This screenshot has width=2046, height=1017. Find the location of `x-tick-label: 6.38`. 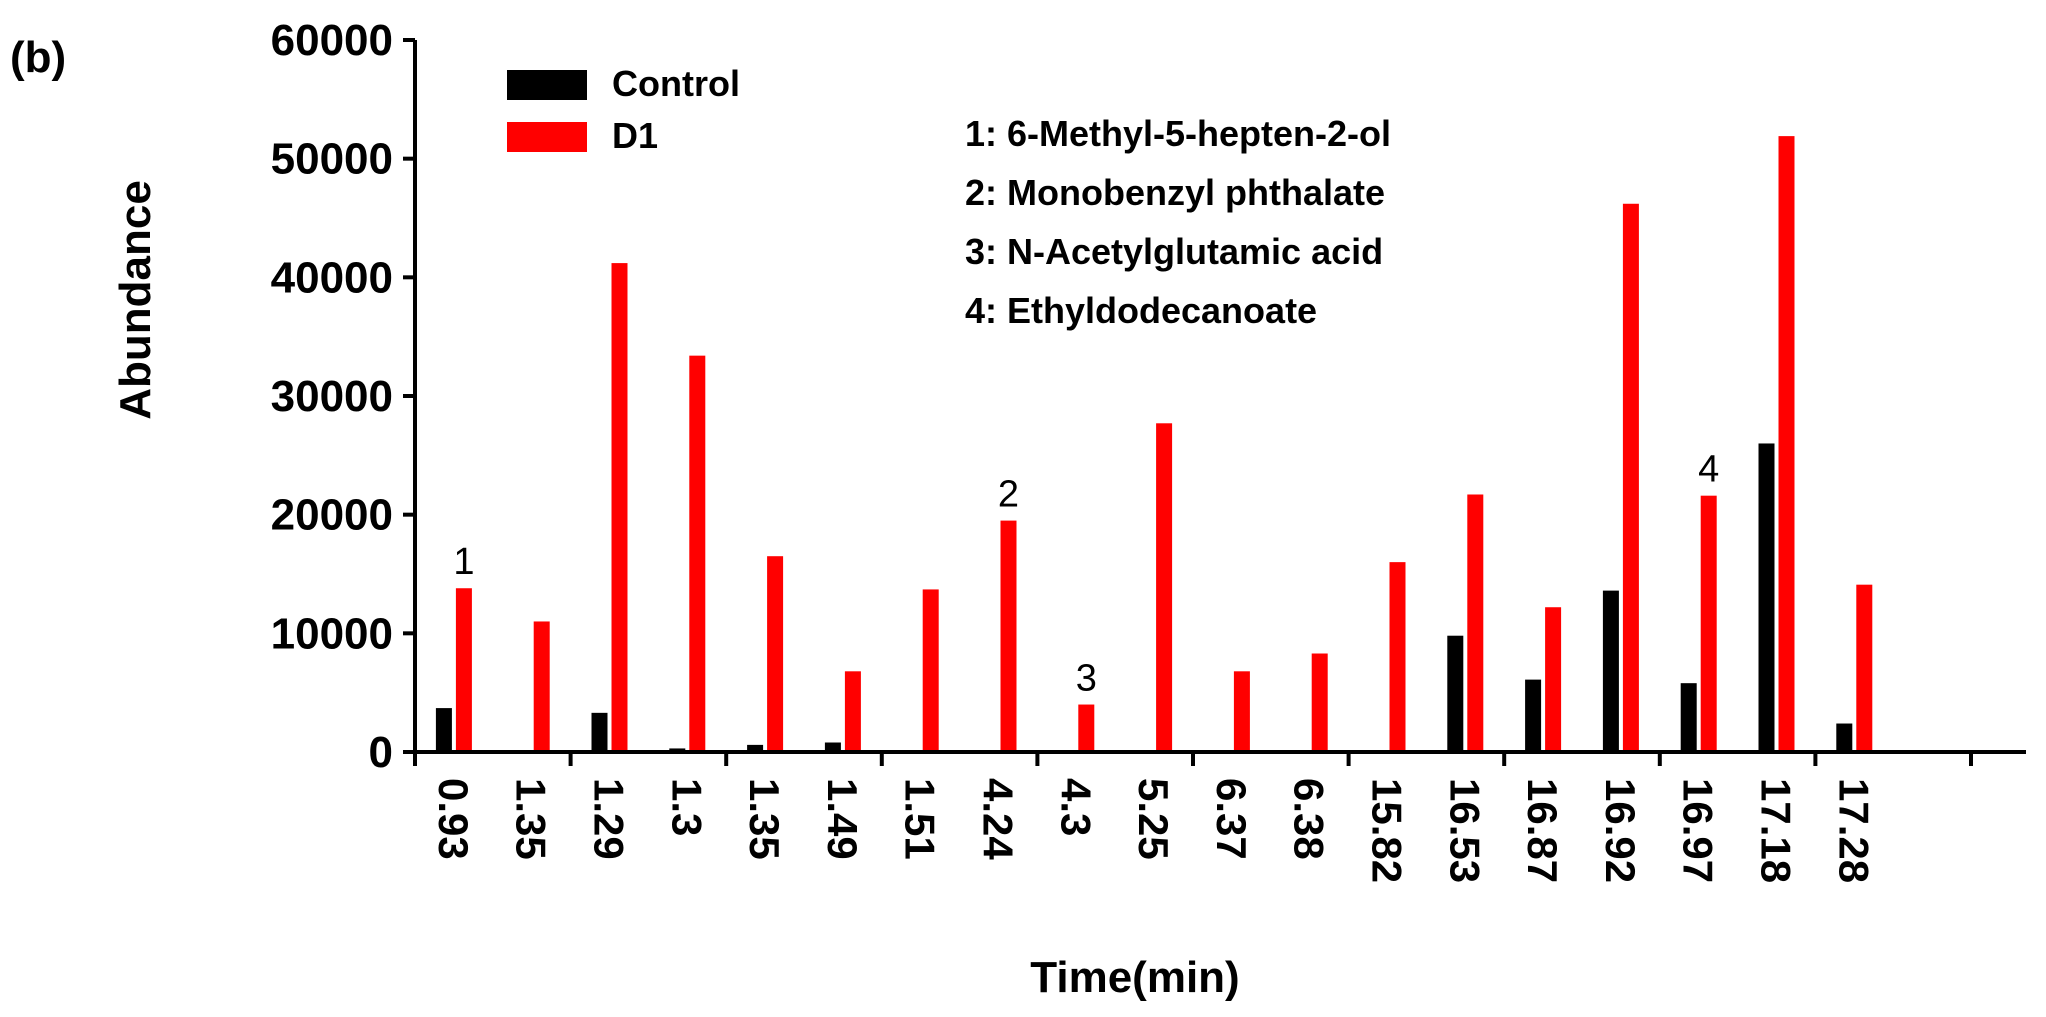

x-tick-label: 6.38 is located at coordinates (1309, 819).